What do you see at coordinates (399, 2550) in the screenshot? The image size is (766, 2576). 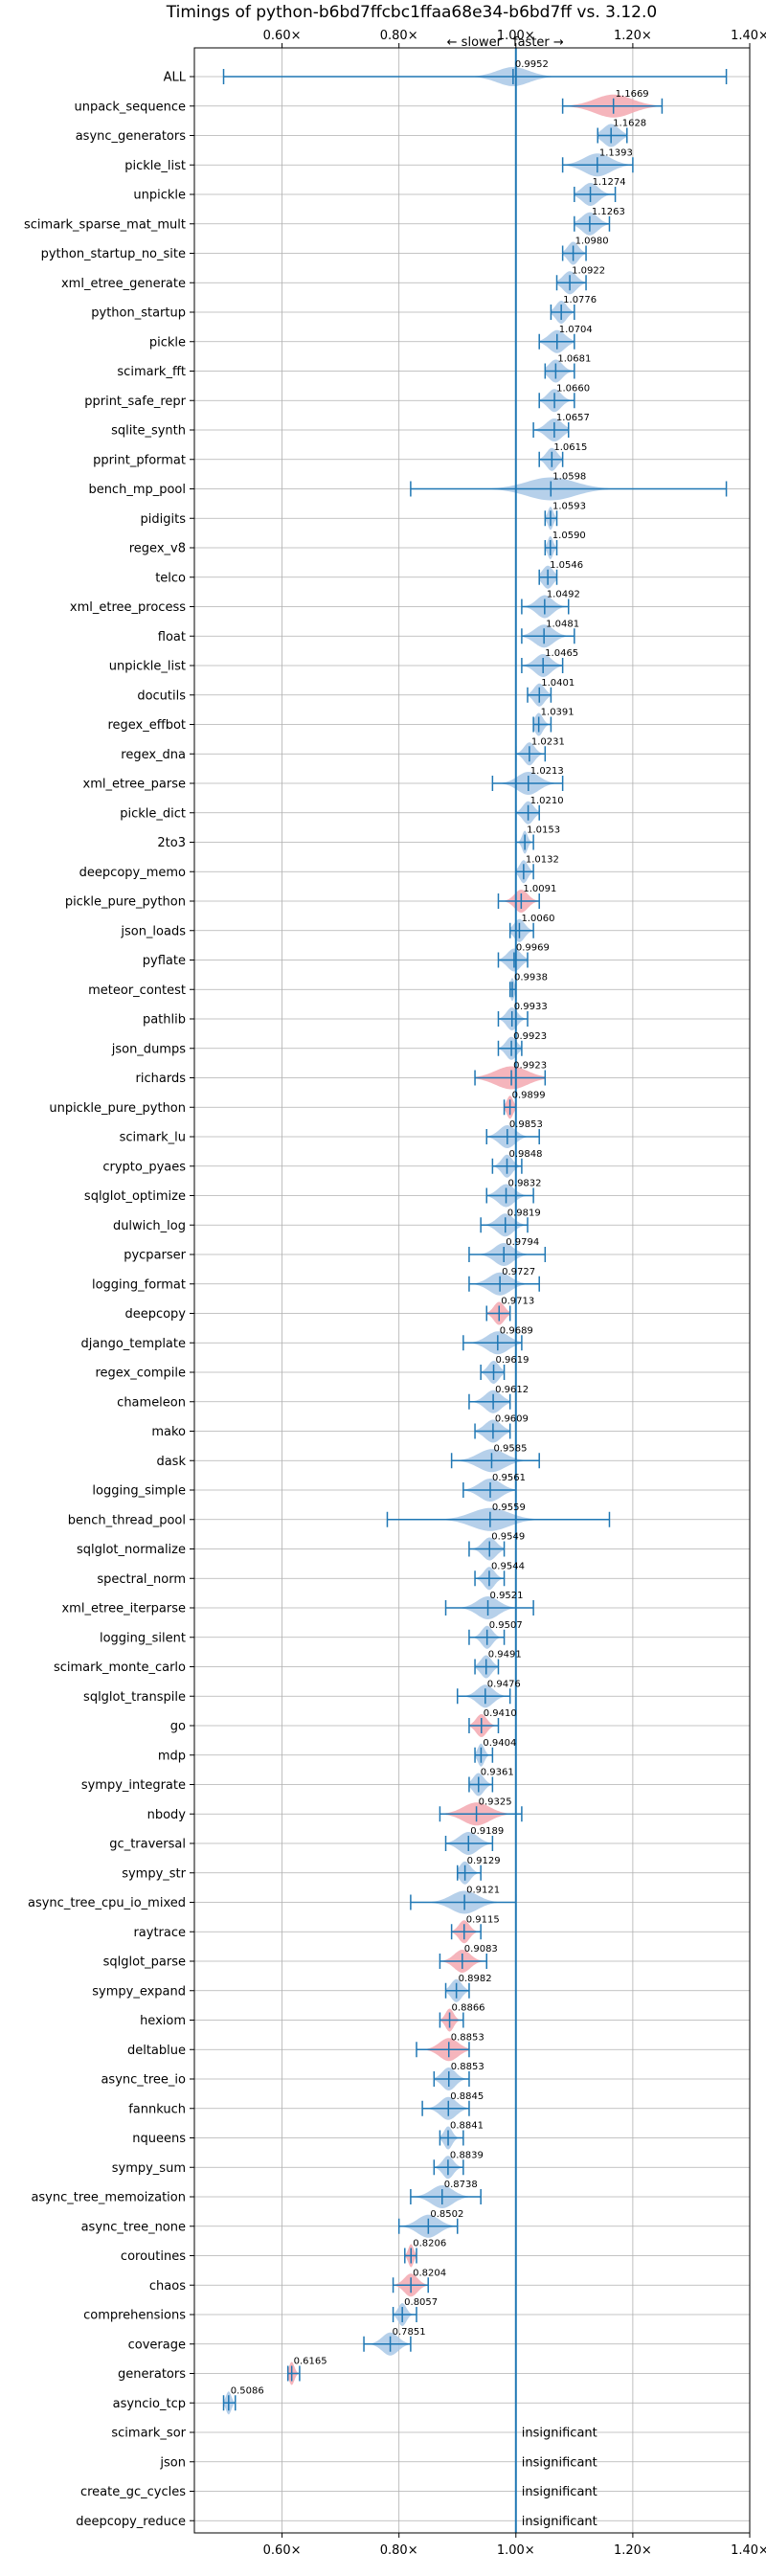 I see `x-tick-label-bottom: 0.80×` at bounding box center [399, 2550].